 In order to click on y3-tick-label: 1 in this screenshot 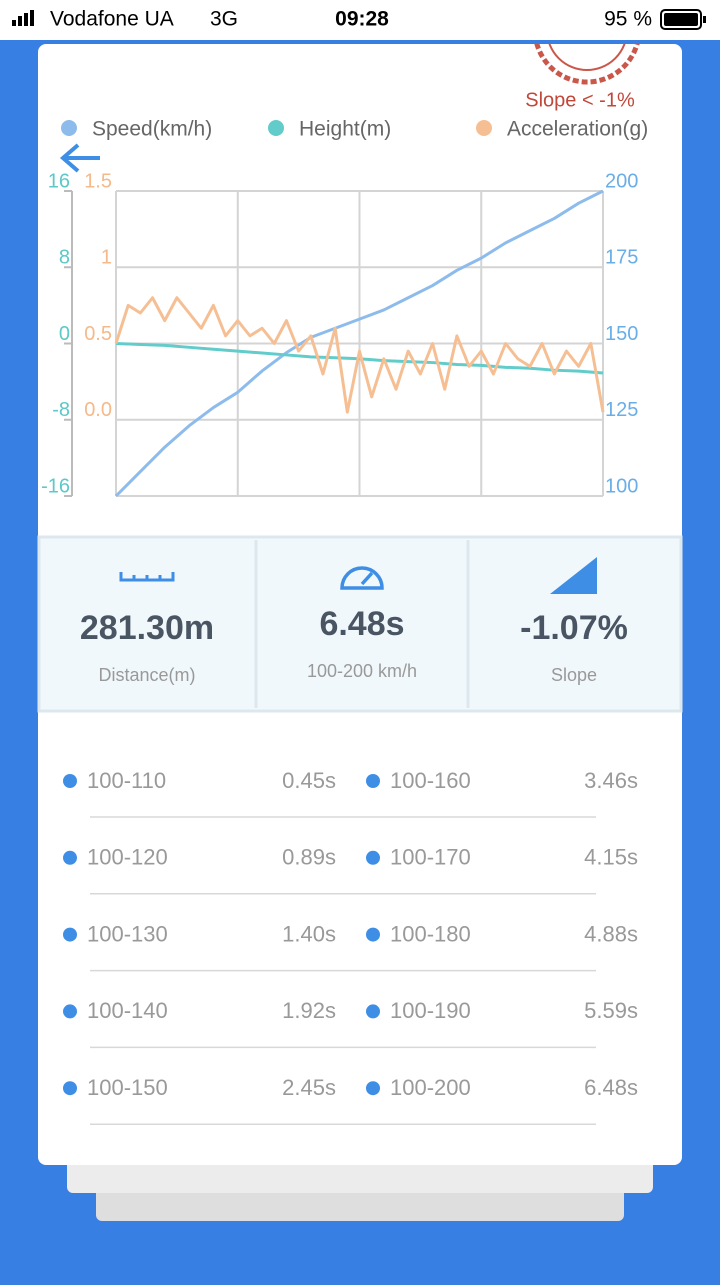, I will do `click(106, 258)`.